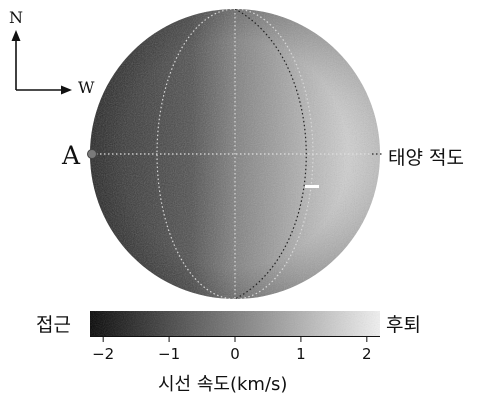 The height and width of the screenshot is (398, 479). What do you see at coordinates (16, 17) in the screenshot?
I see `north-label: N` at bounding box center [16, 17].